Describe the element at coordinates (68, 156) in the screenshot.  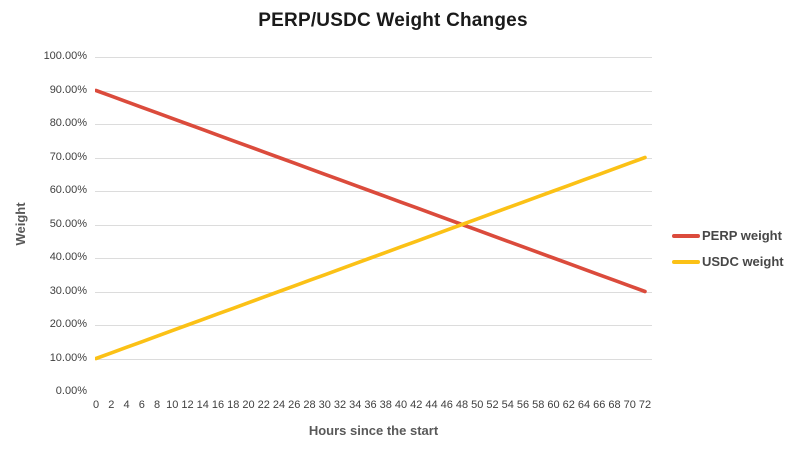
I see `y-tick-label: 70.00%` at that location.